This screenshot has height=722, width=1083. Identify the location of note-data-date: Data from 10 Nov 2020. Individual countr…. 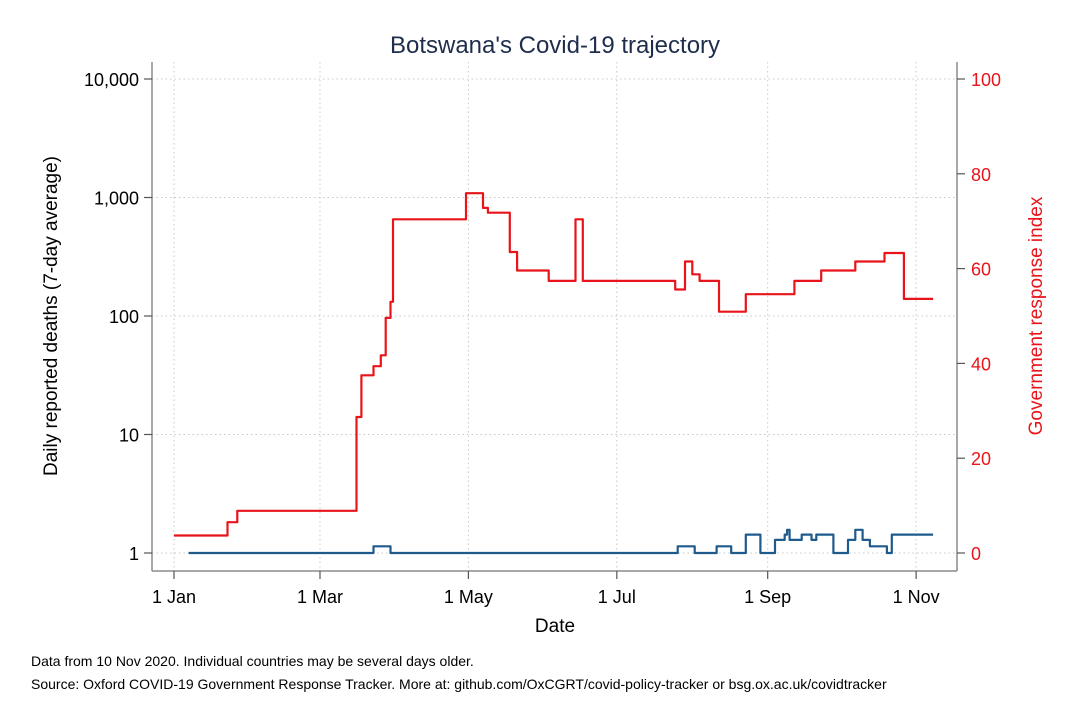
(252, 661).